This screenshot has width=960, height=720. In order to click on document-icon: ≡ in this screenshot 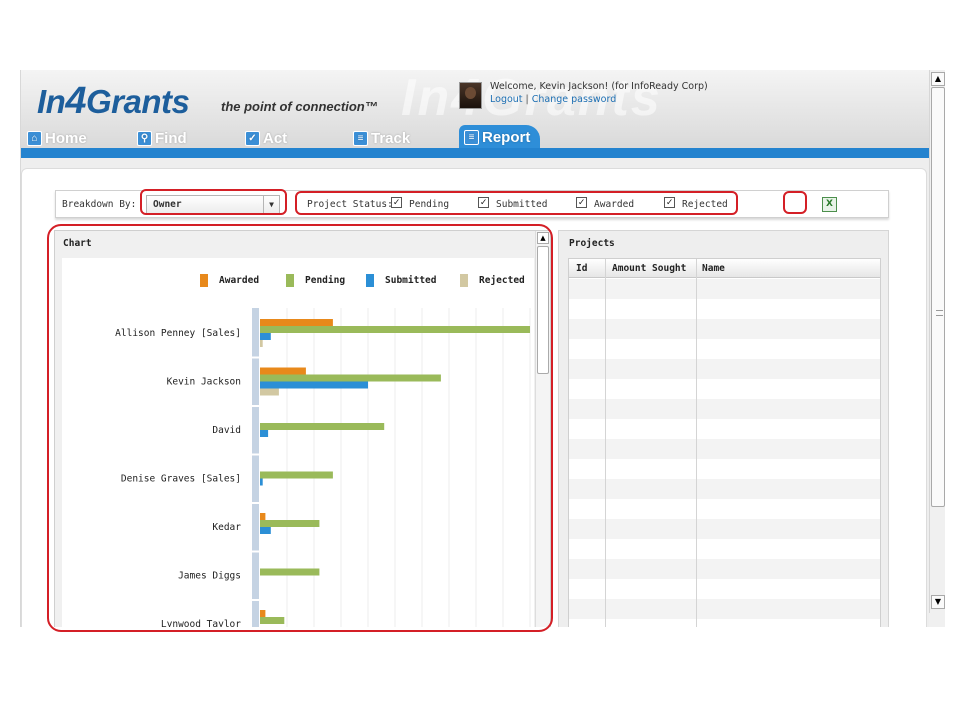, I will do `click(471, 137)`.